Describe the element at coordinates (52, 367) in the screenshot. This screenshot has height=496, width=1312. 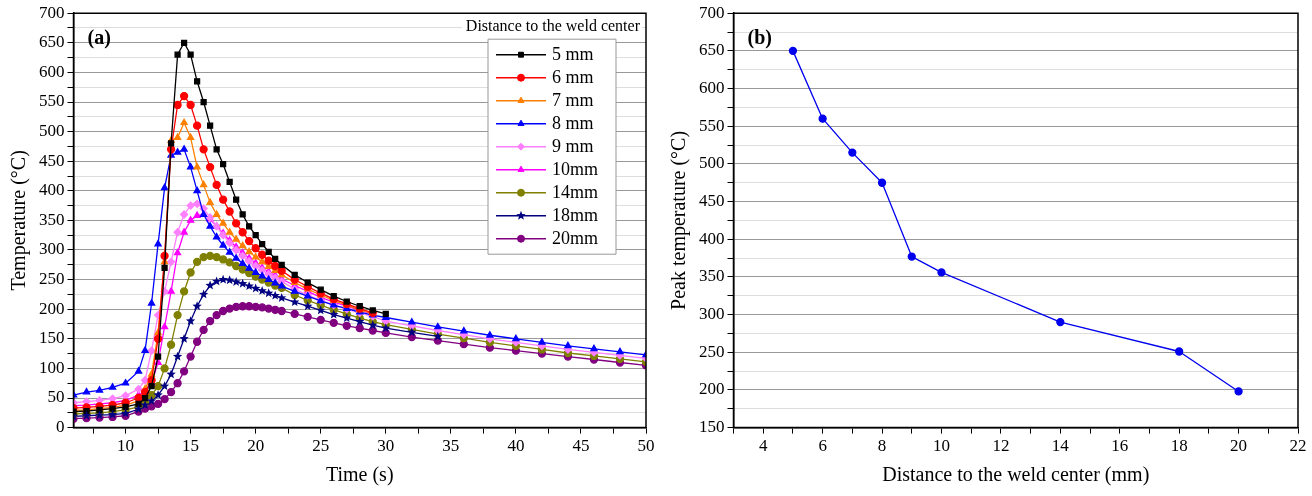
I see `y-tick-label: 100` at that location.